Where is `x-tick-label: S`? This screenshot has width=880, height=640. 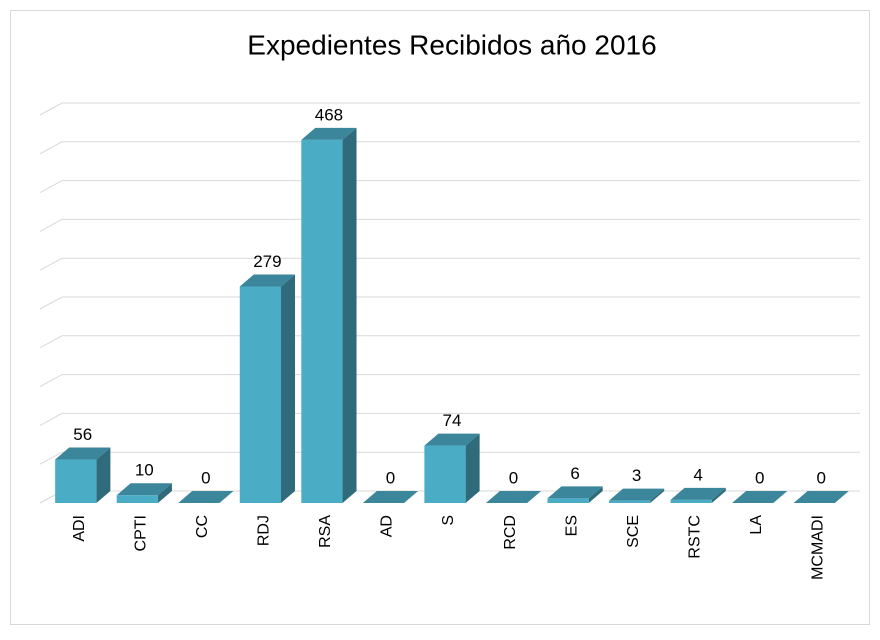 x-tick-label: S is located at coordinates (448, 520).